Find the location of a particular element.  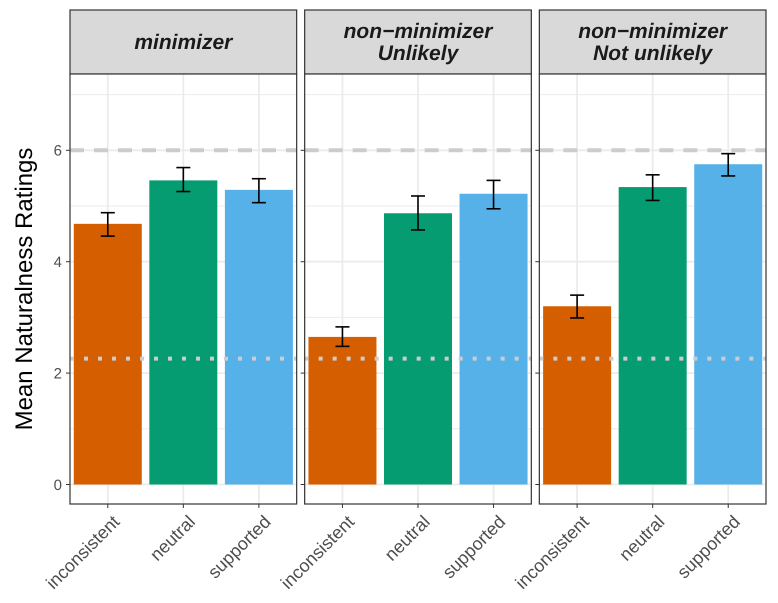

y-axis-title: Mean Naturalness Ratings is located at coordinates (24, 289).